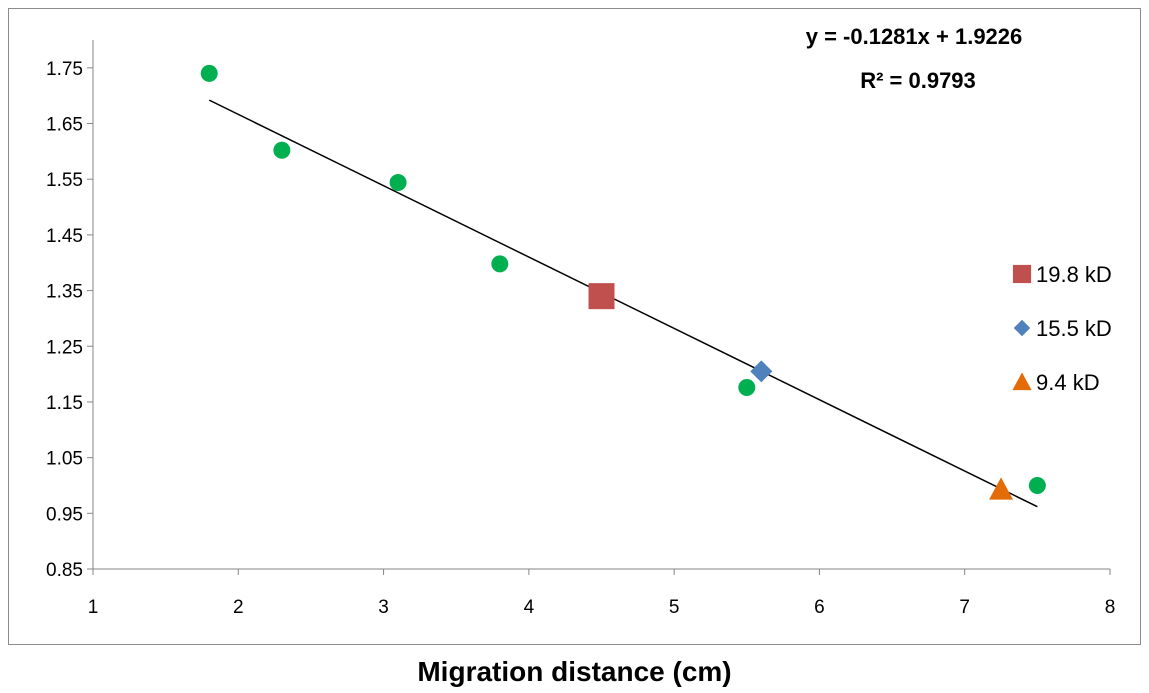 This screenshot has width=1149, height=693. What do you see at coordinates (64, 69) in the screenshot?
I see `y-tick-label: 1.75` at bounding box center [64, 69].